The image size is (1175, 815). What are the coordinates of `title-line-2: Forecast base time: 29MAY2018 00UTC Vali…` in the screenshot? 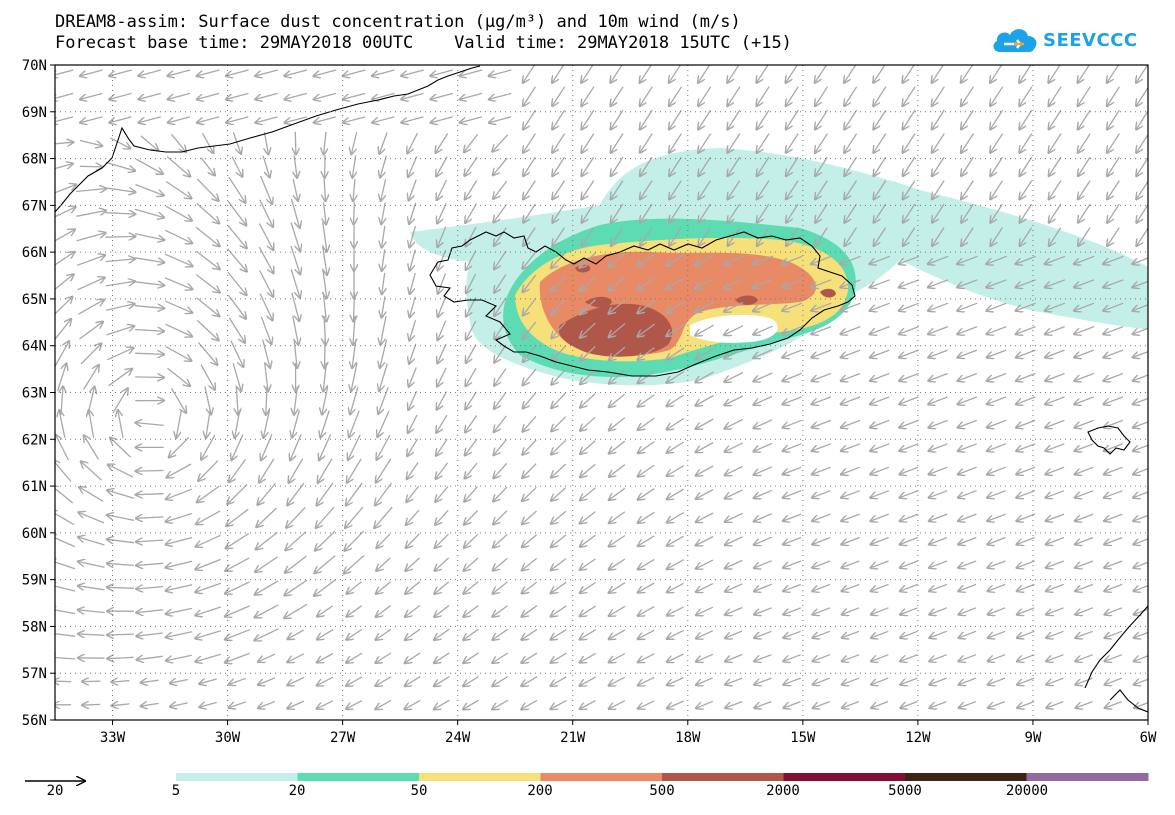 It's located at (423, 43).